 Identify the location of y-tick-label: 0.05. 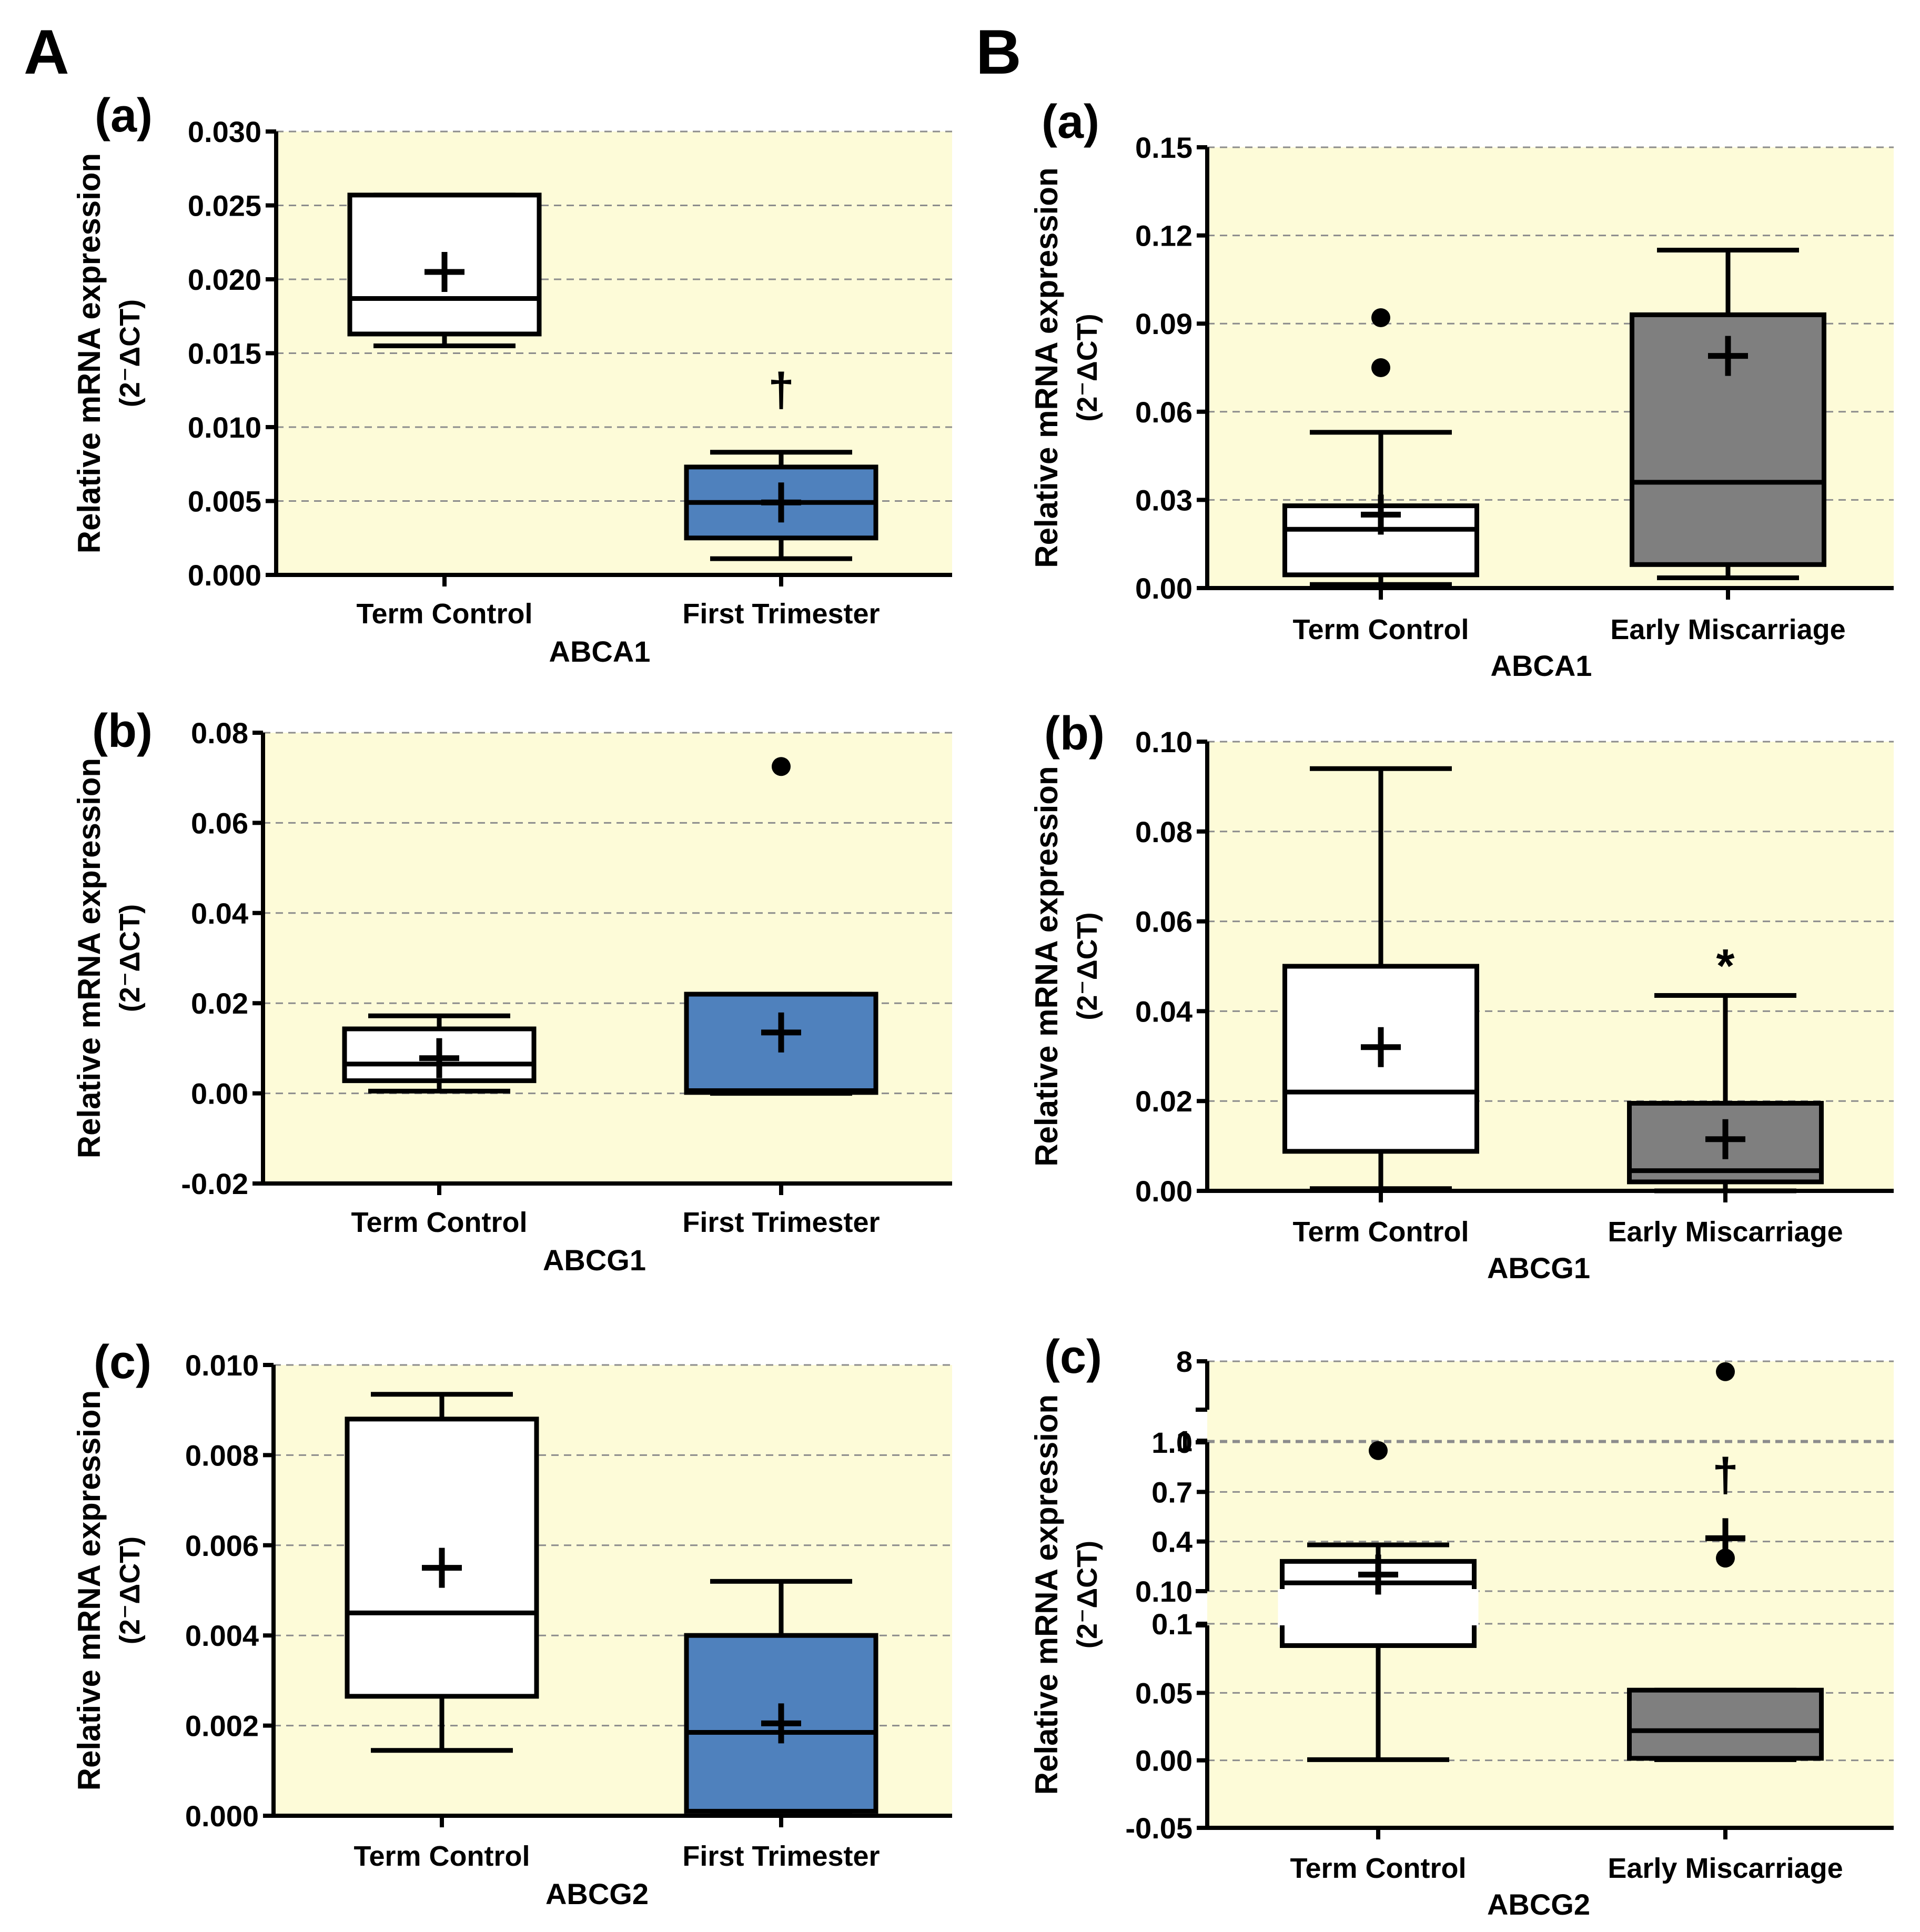
(1164, 1693).